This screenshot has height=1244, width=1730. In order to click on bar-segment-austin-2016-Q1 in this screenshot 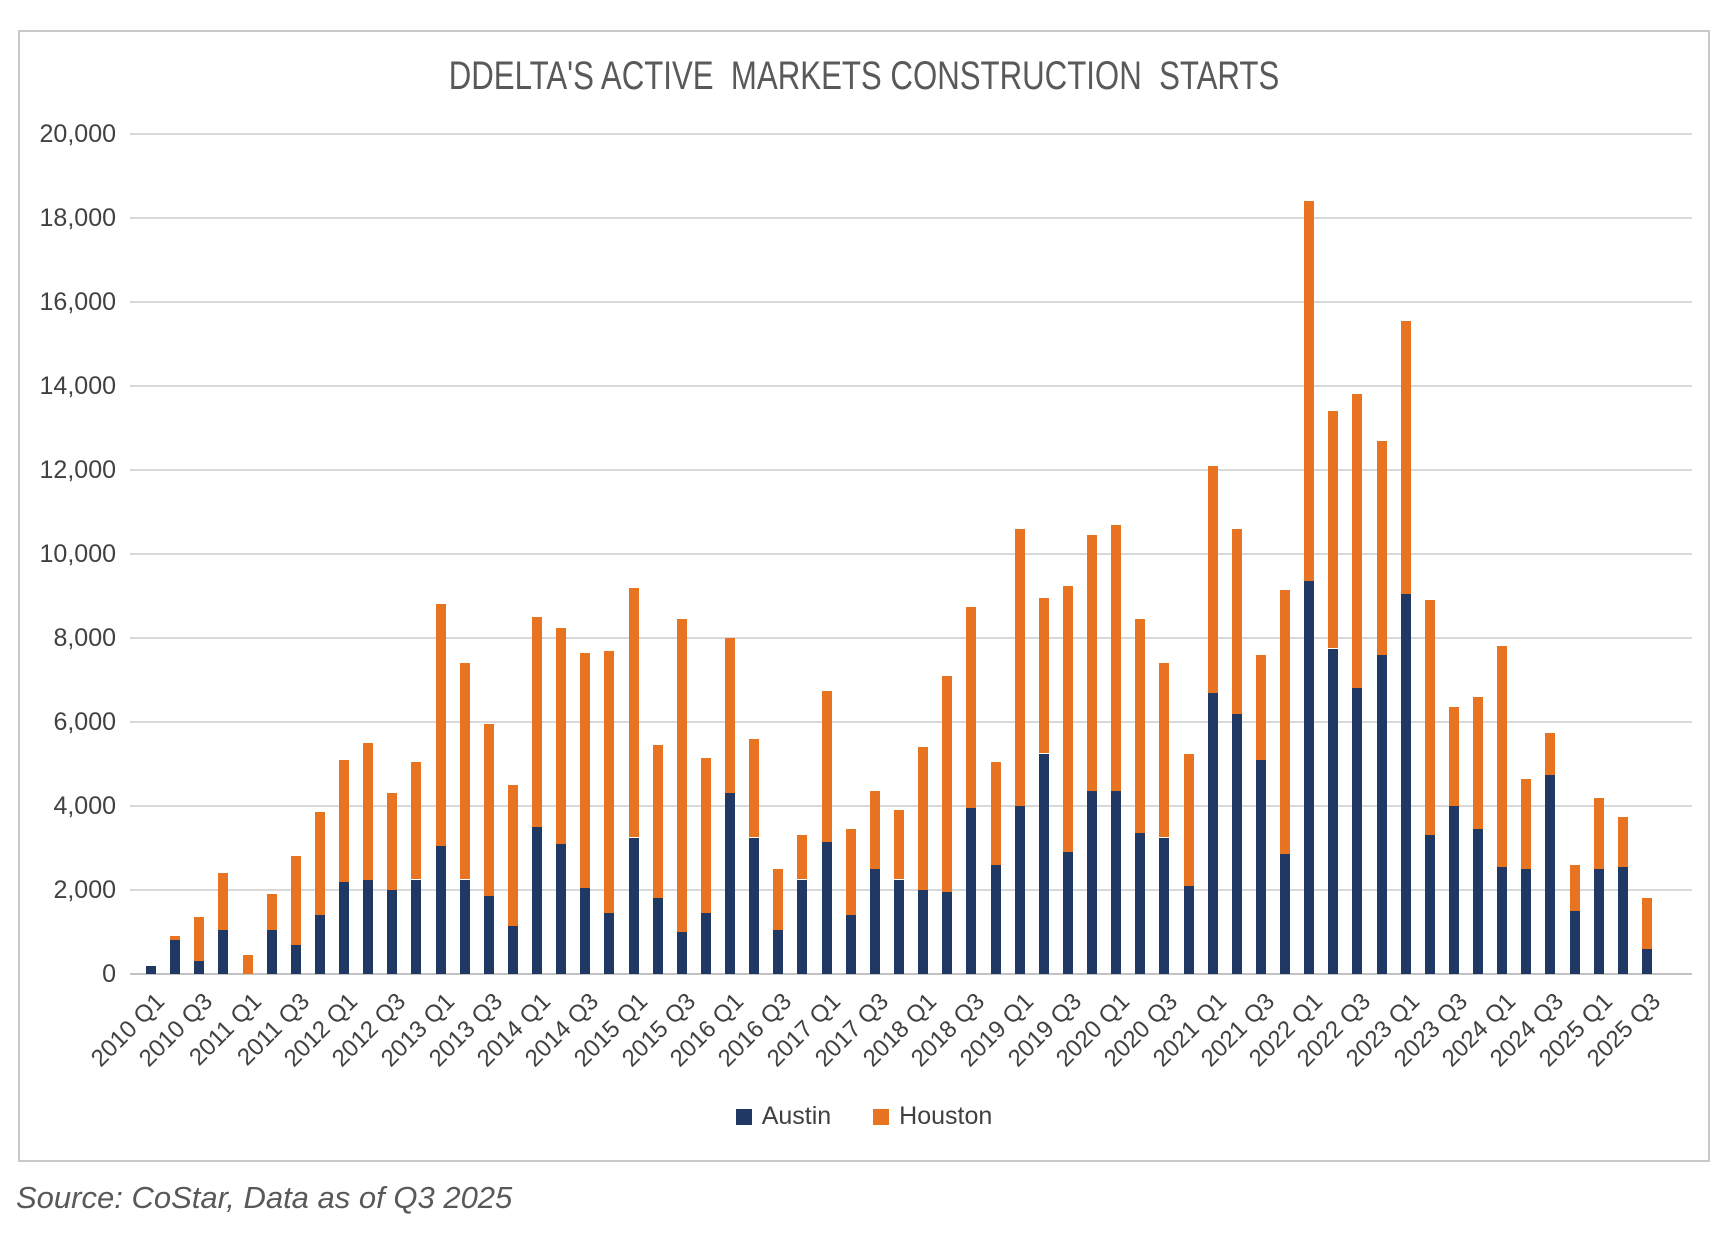, I will do `click(730, 883)`.